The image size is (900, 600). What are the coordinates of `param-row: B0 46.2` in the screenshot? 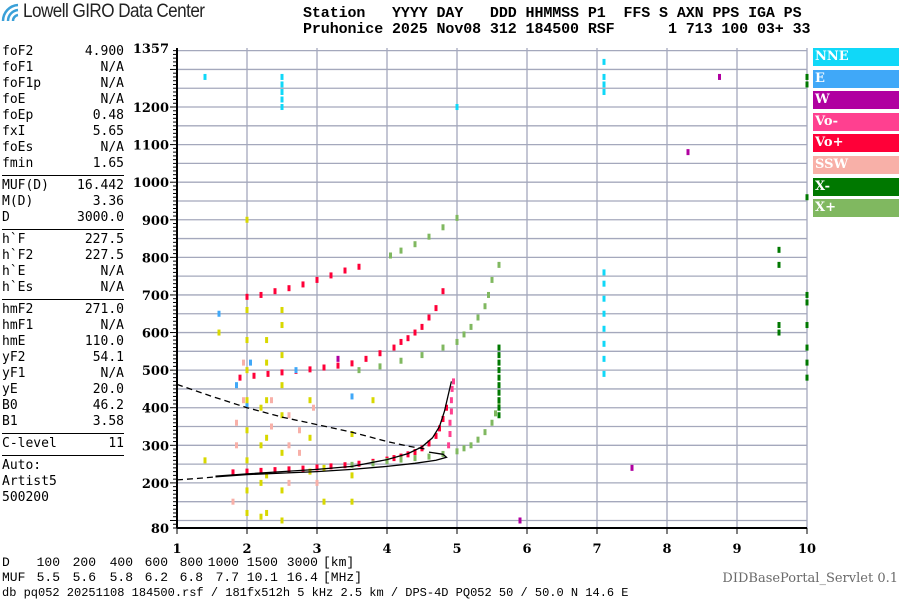 It's located at (63, 406).